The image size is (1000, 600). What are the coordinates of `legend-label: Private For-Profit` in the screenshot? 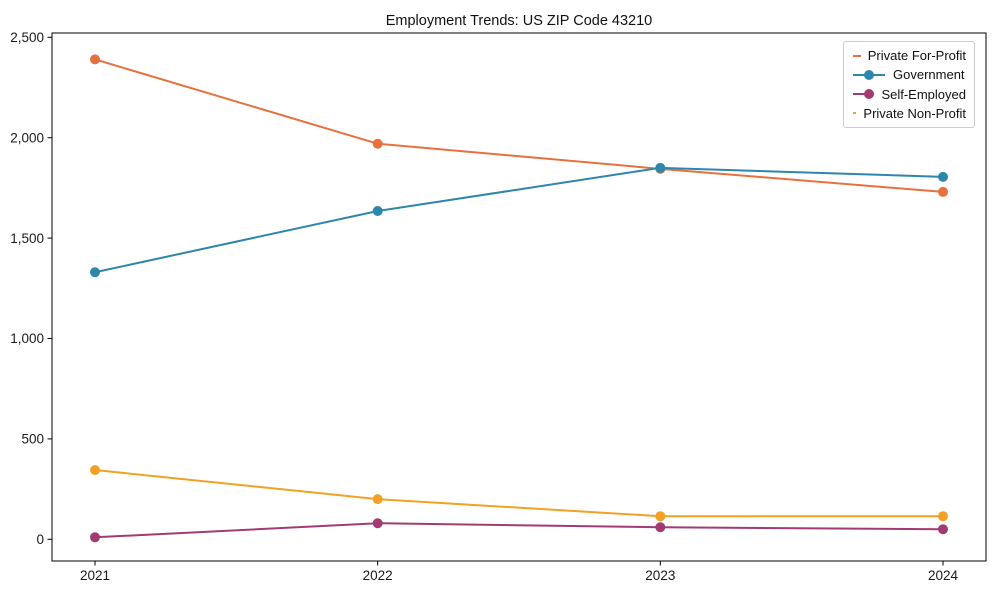 It's located at (916, 56).